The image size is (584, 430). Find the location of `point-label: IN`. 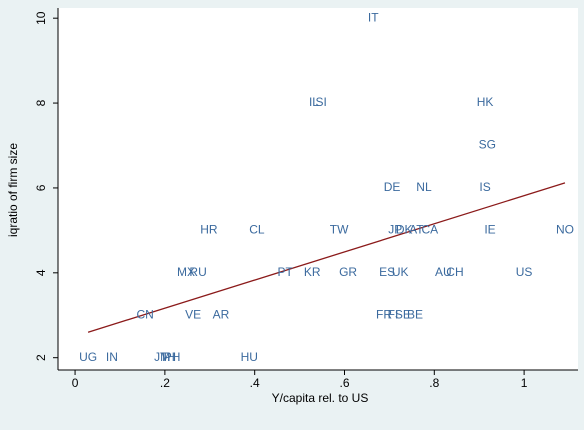

point-label: IN is located at coordinates (112, 357).